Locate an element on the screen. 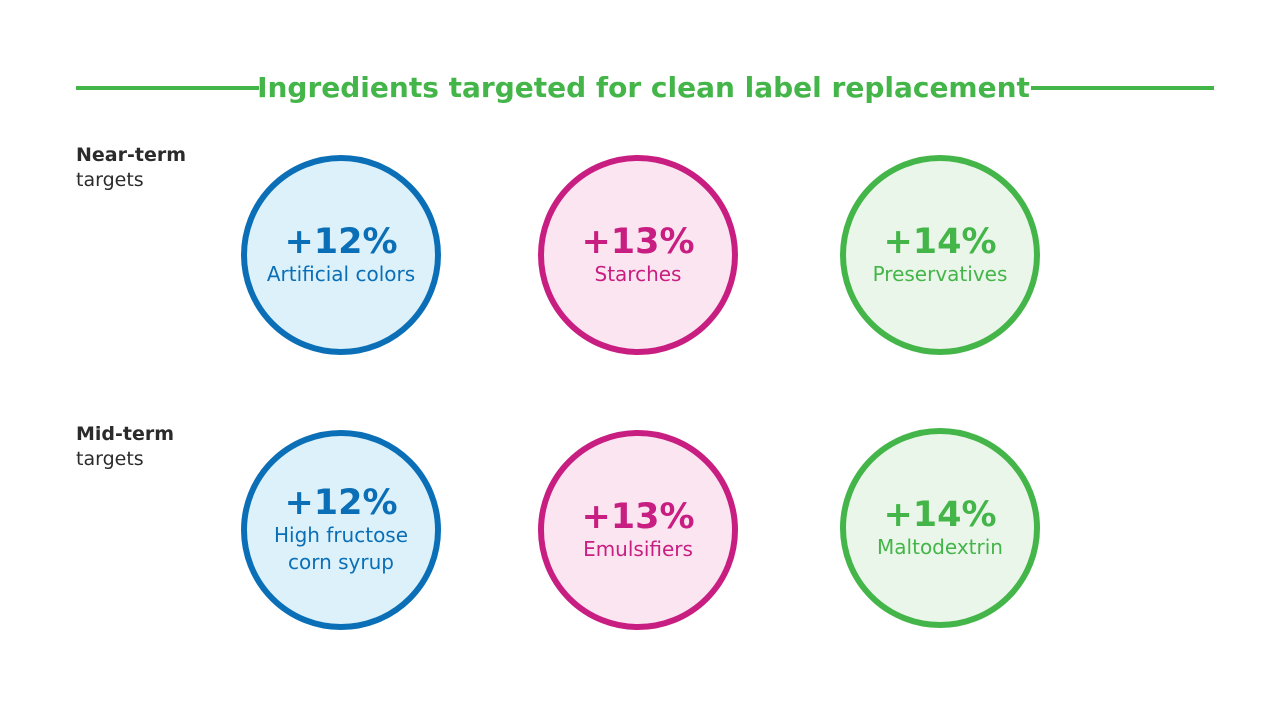 This screenshot has height=716, width=1287. row-label-near-term: Near-term targets is located at coordinates (131, 168).